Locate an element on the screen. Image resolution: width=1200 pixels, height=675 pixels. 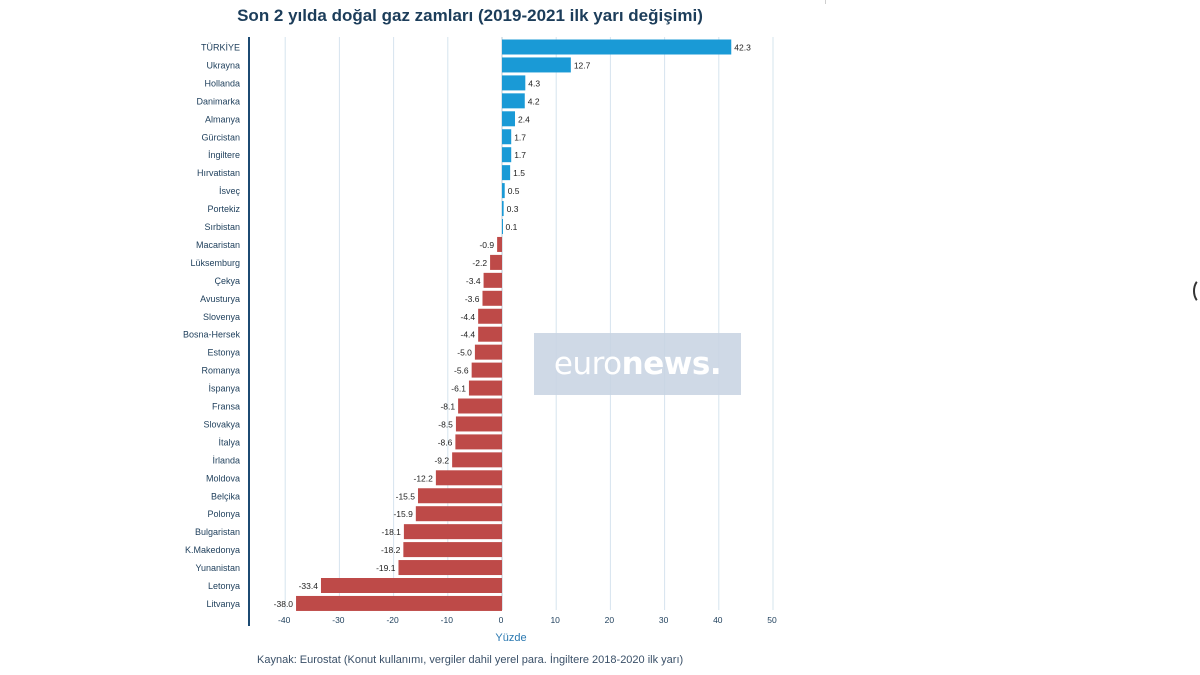
category-label: TÜRKİYE is located at coordinates (220, 48).